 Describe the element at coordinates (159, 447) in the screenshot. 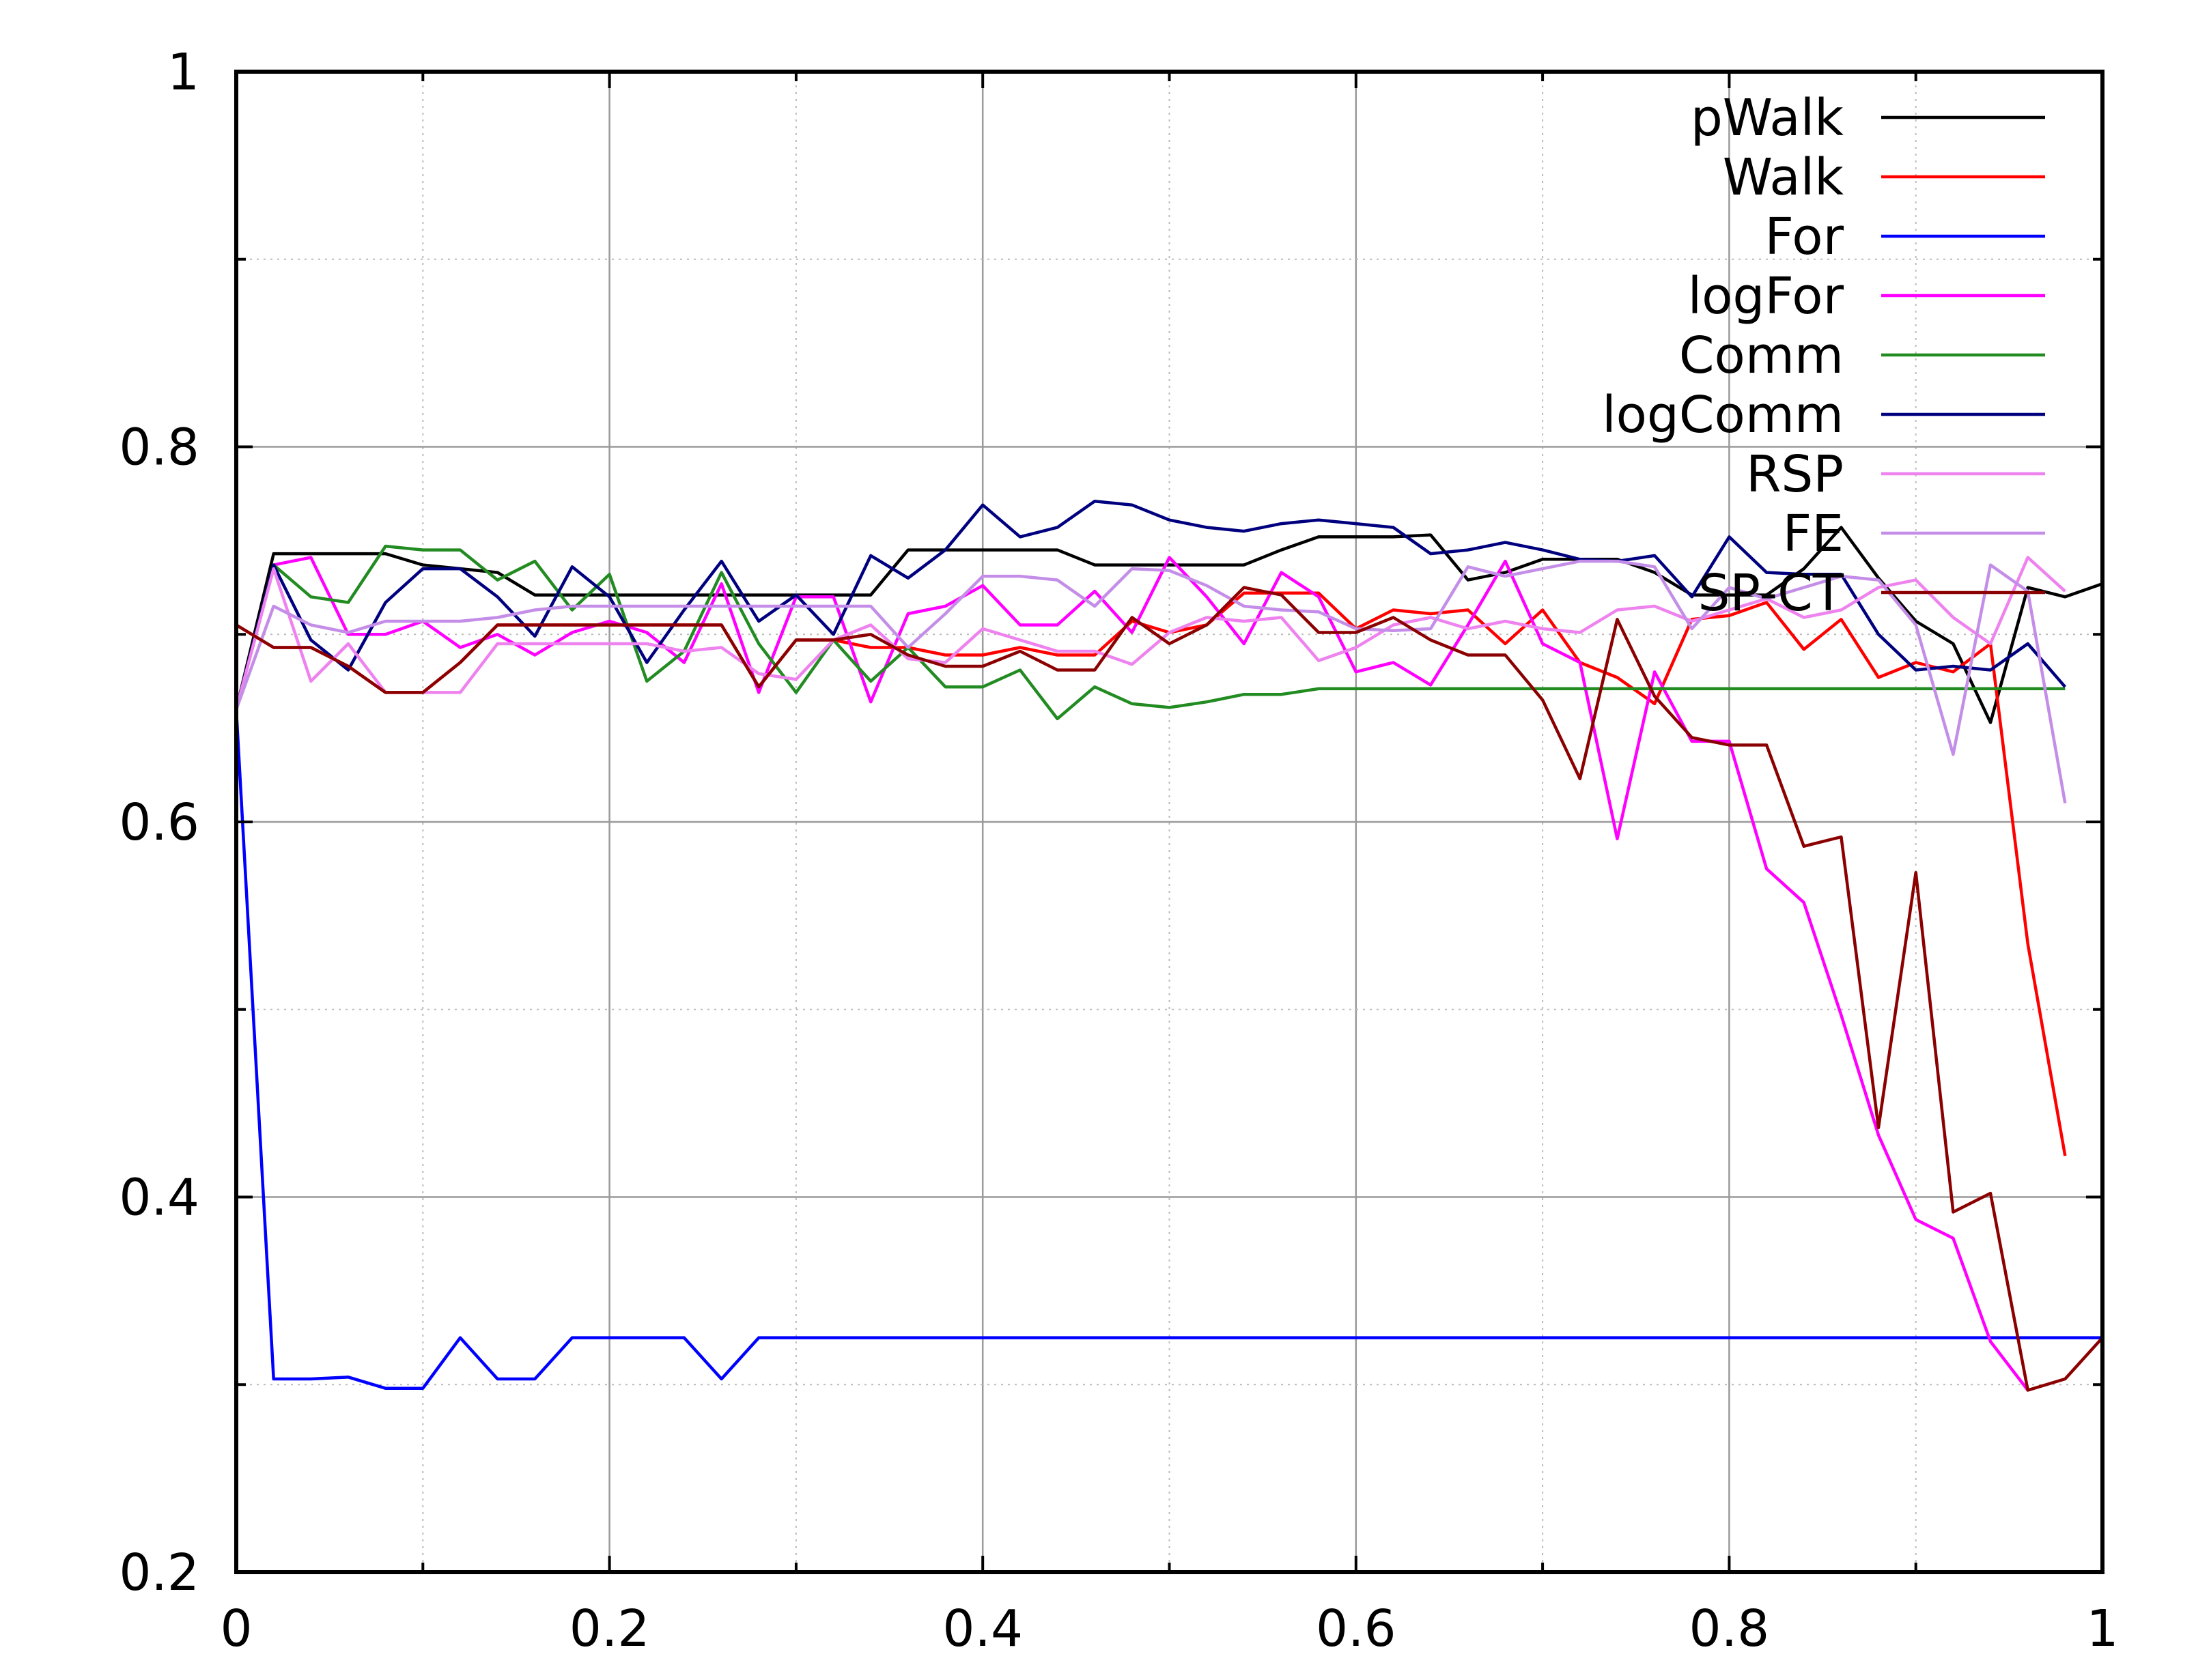

I see `y-tick-label: 0.8` at that location.